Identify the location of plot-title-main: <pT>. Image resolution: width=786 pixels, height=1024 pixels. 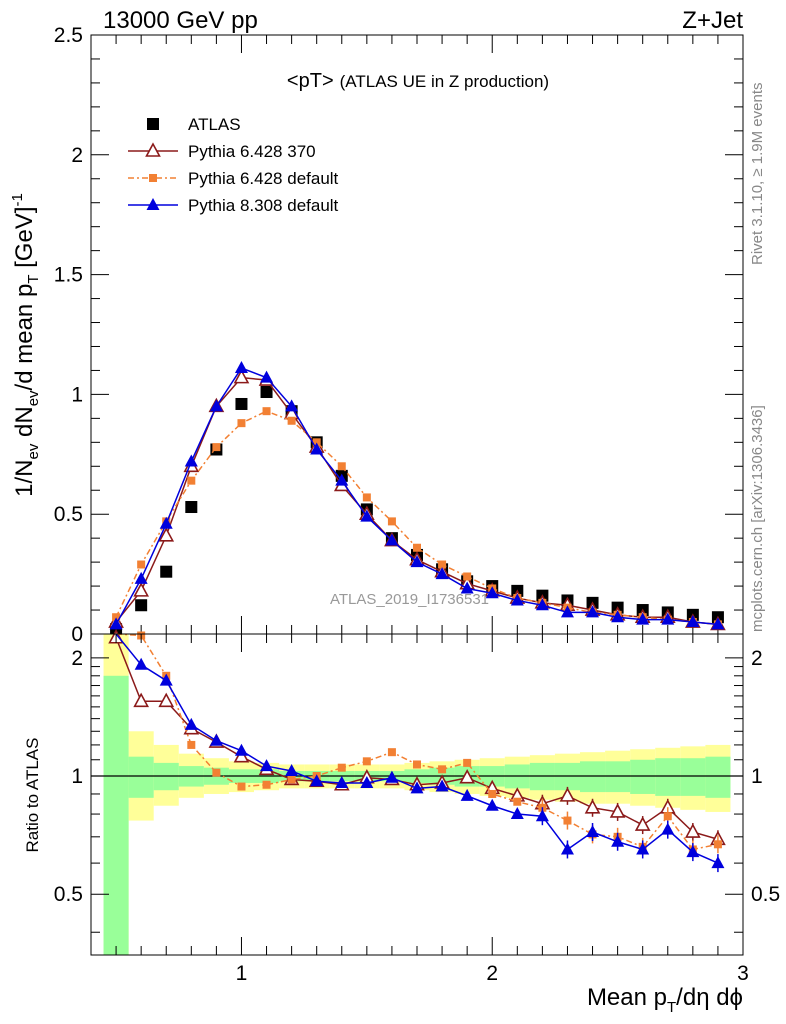
(310, 81).